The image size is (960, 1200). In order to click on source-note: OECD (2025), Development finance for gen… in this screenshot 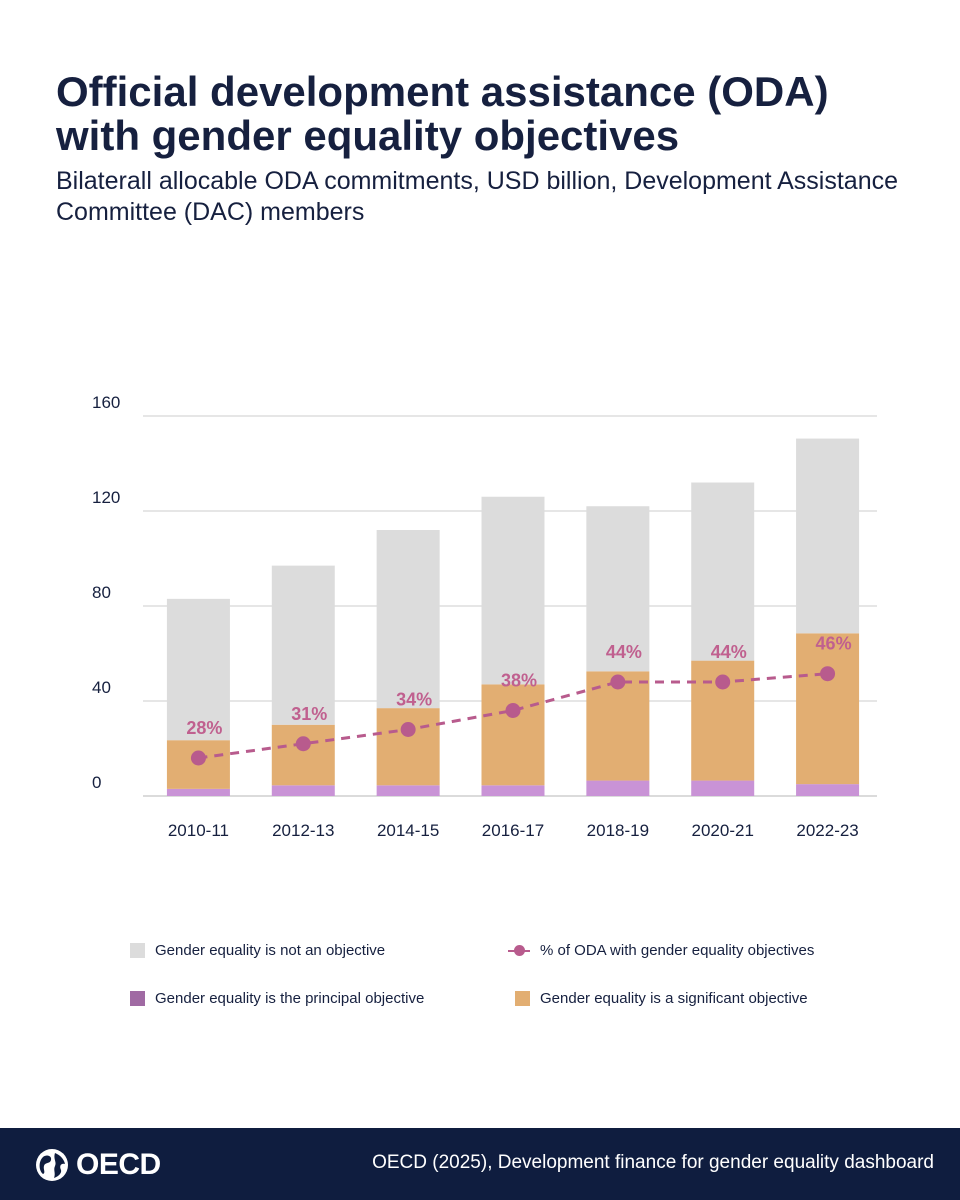, I will do `click(653, 1162)`.